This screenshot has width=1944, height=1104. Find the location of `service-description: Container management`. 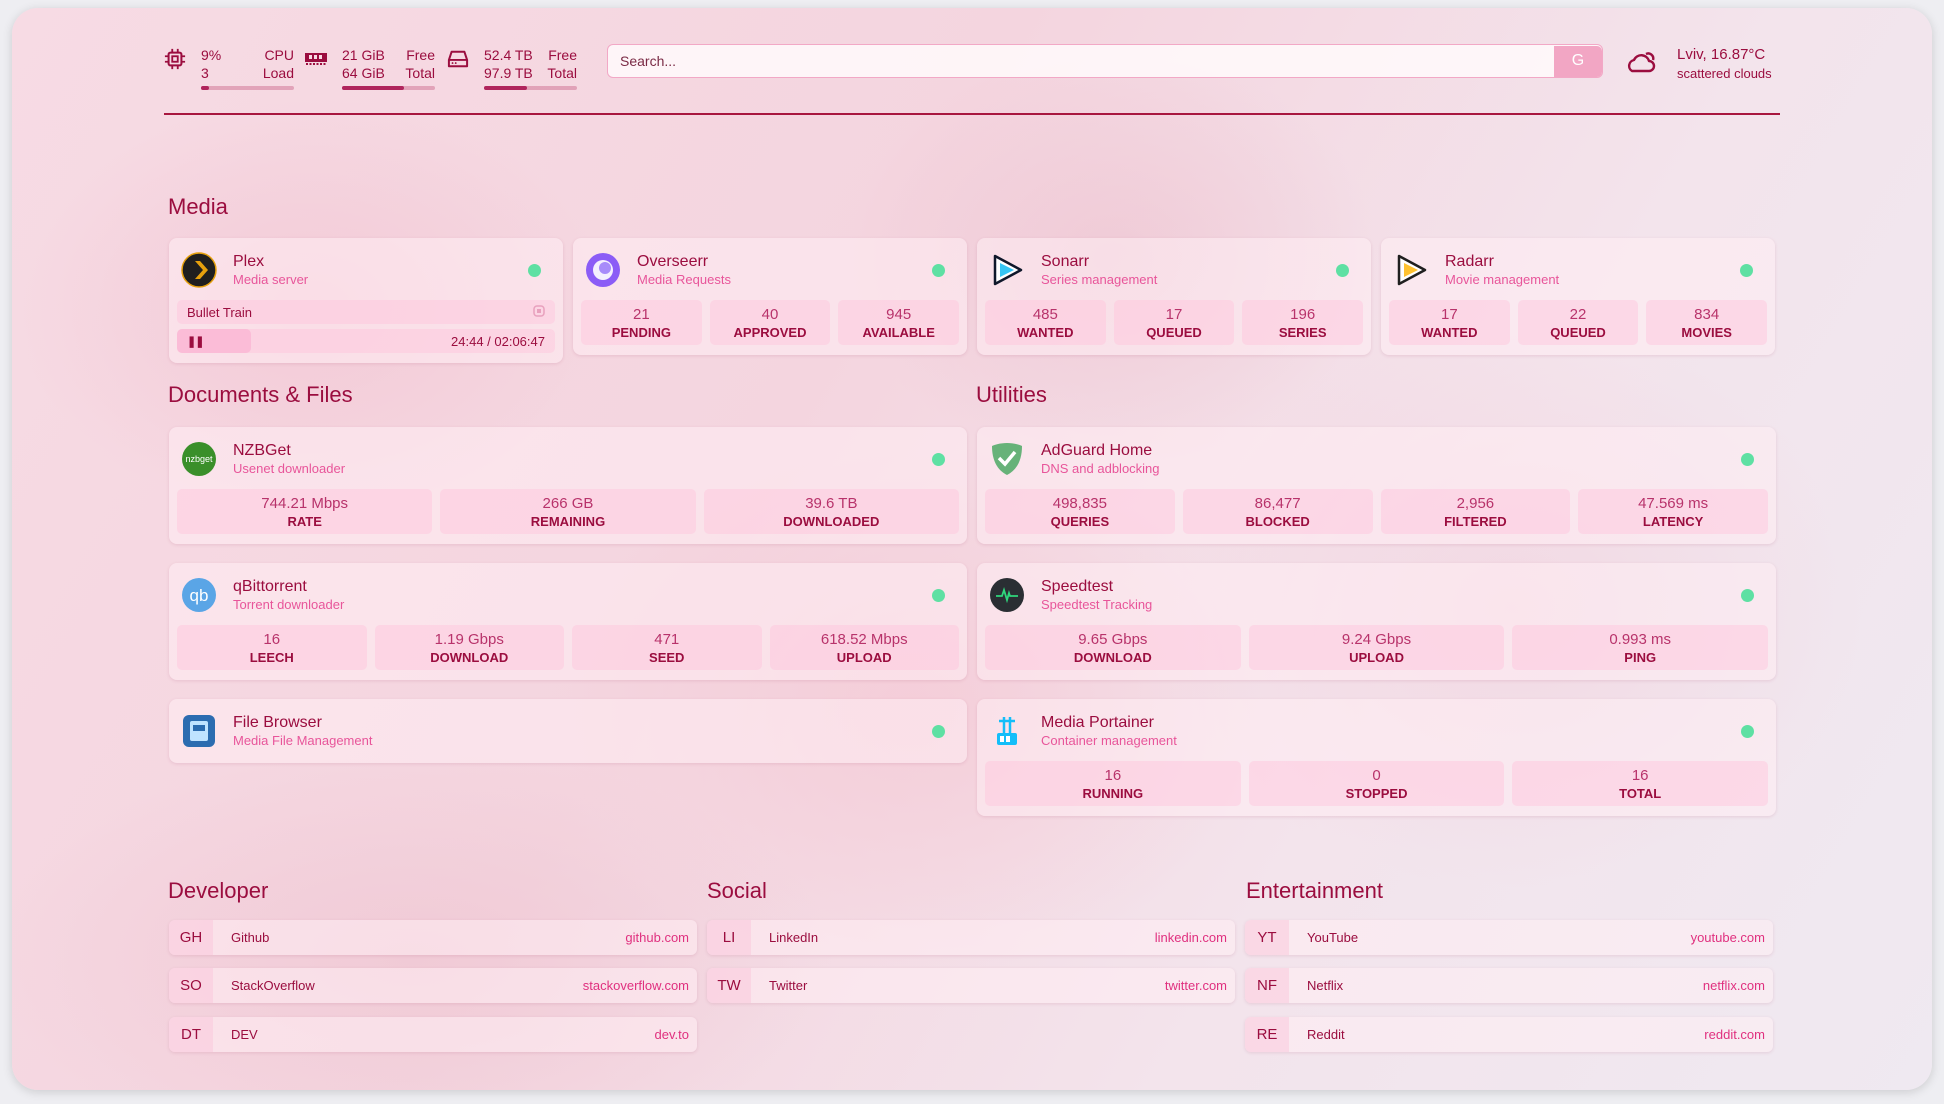

service-description: Container management is located at coordinates (1109, 740).